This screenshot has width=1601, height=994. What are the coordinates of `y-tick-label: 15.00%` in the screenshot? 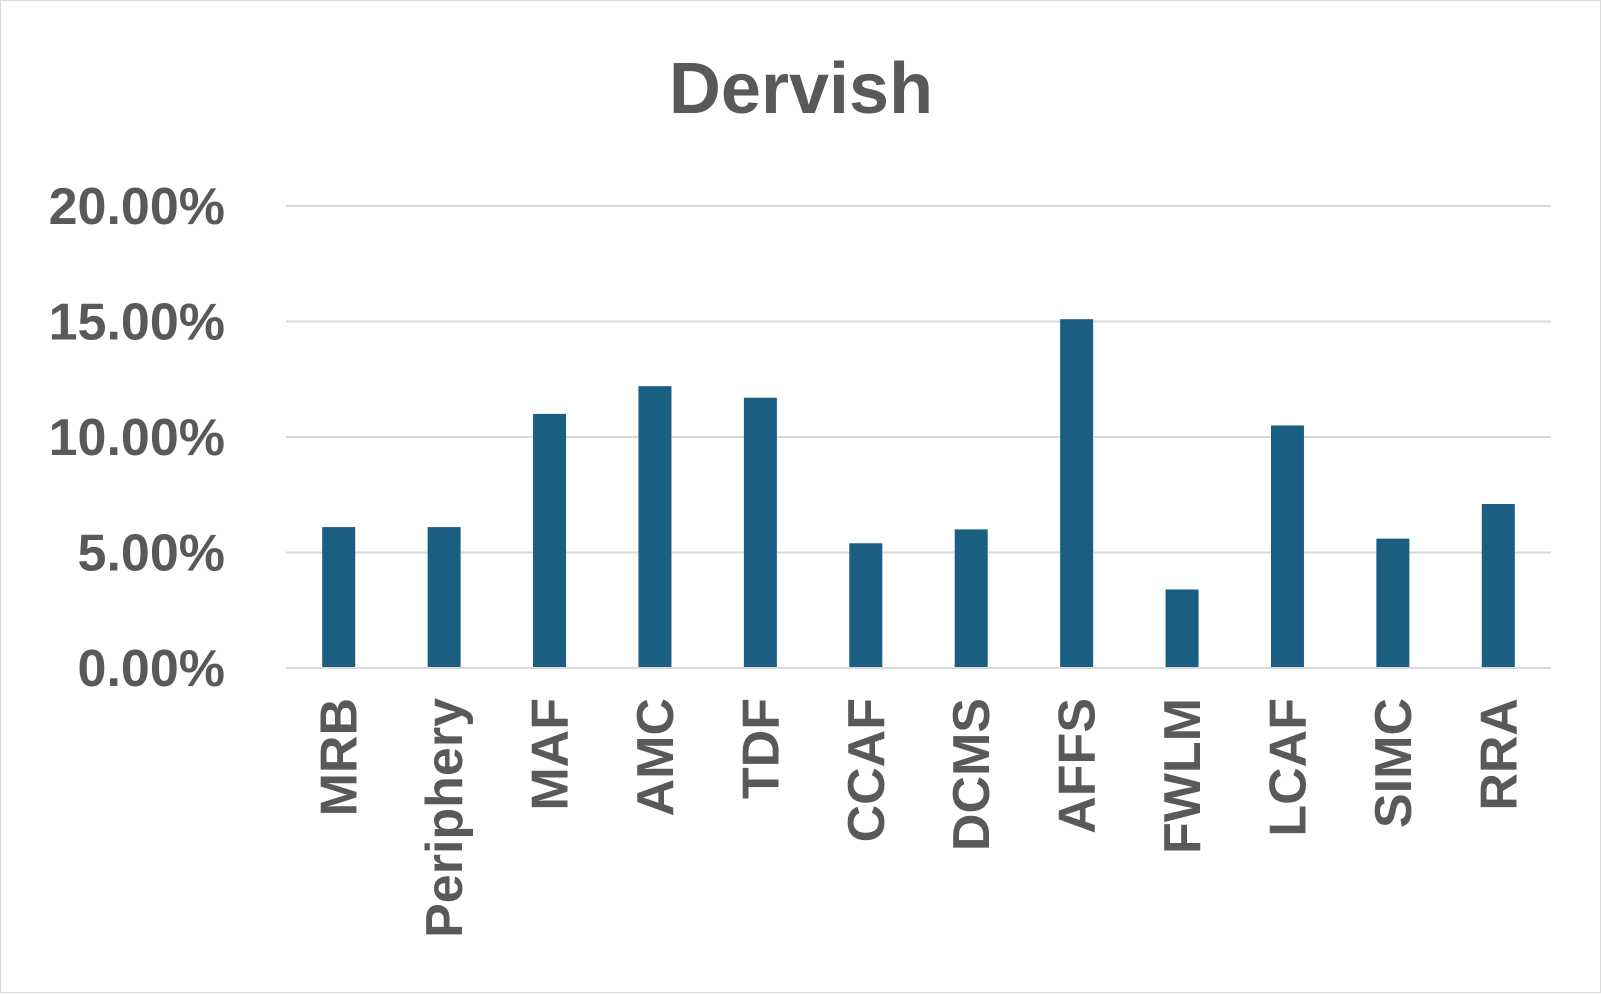 It's located at (137, 323).